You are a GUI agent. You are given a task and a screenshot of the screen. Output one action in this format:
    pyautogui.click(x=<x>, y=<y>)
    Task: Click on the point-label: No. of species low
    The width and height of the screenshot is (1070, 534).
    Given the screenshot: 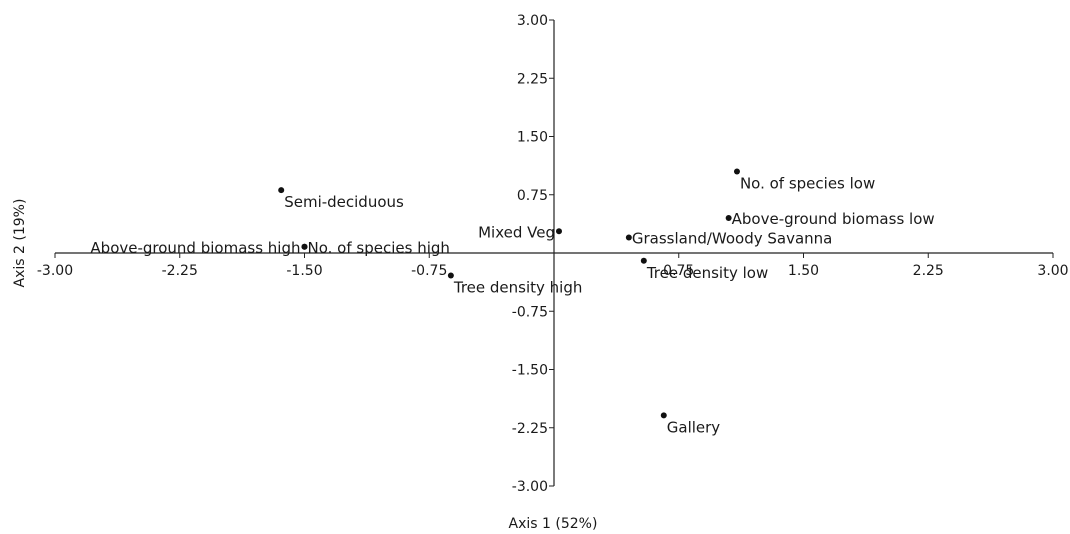 What is the action you would take?
    pyautogui.click(x=807, y=183)
    